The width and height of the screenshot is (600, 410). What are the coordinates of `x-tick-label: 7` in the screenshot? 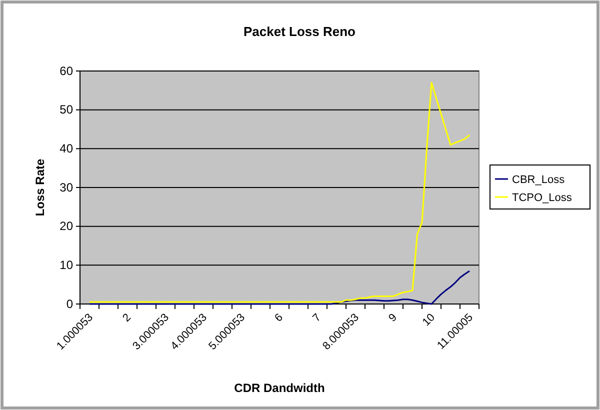 It's located at (317, 318).